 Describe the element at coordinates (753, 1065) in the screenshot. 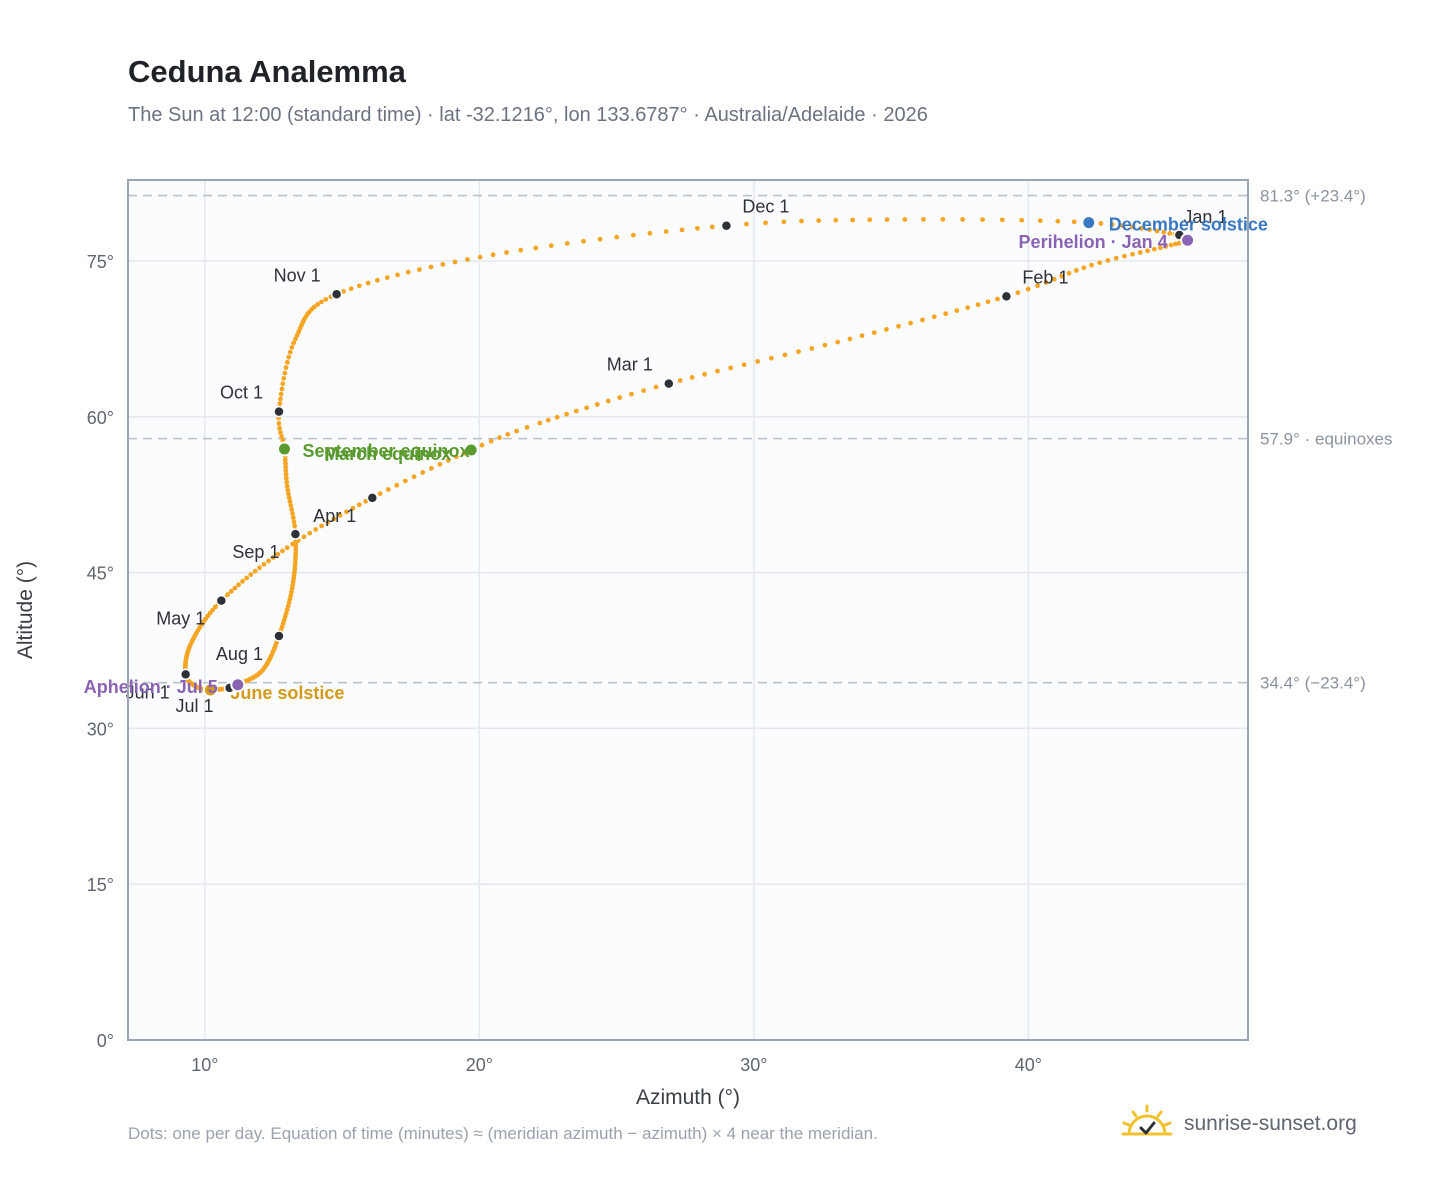

I see `x-tick-label: 30°` at that location.